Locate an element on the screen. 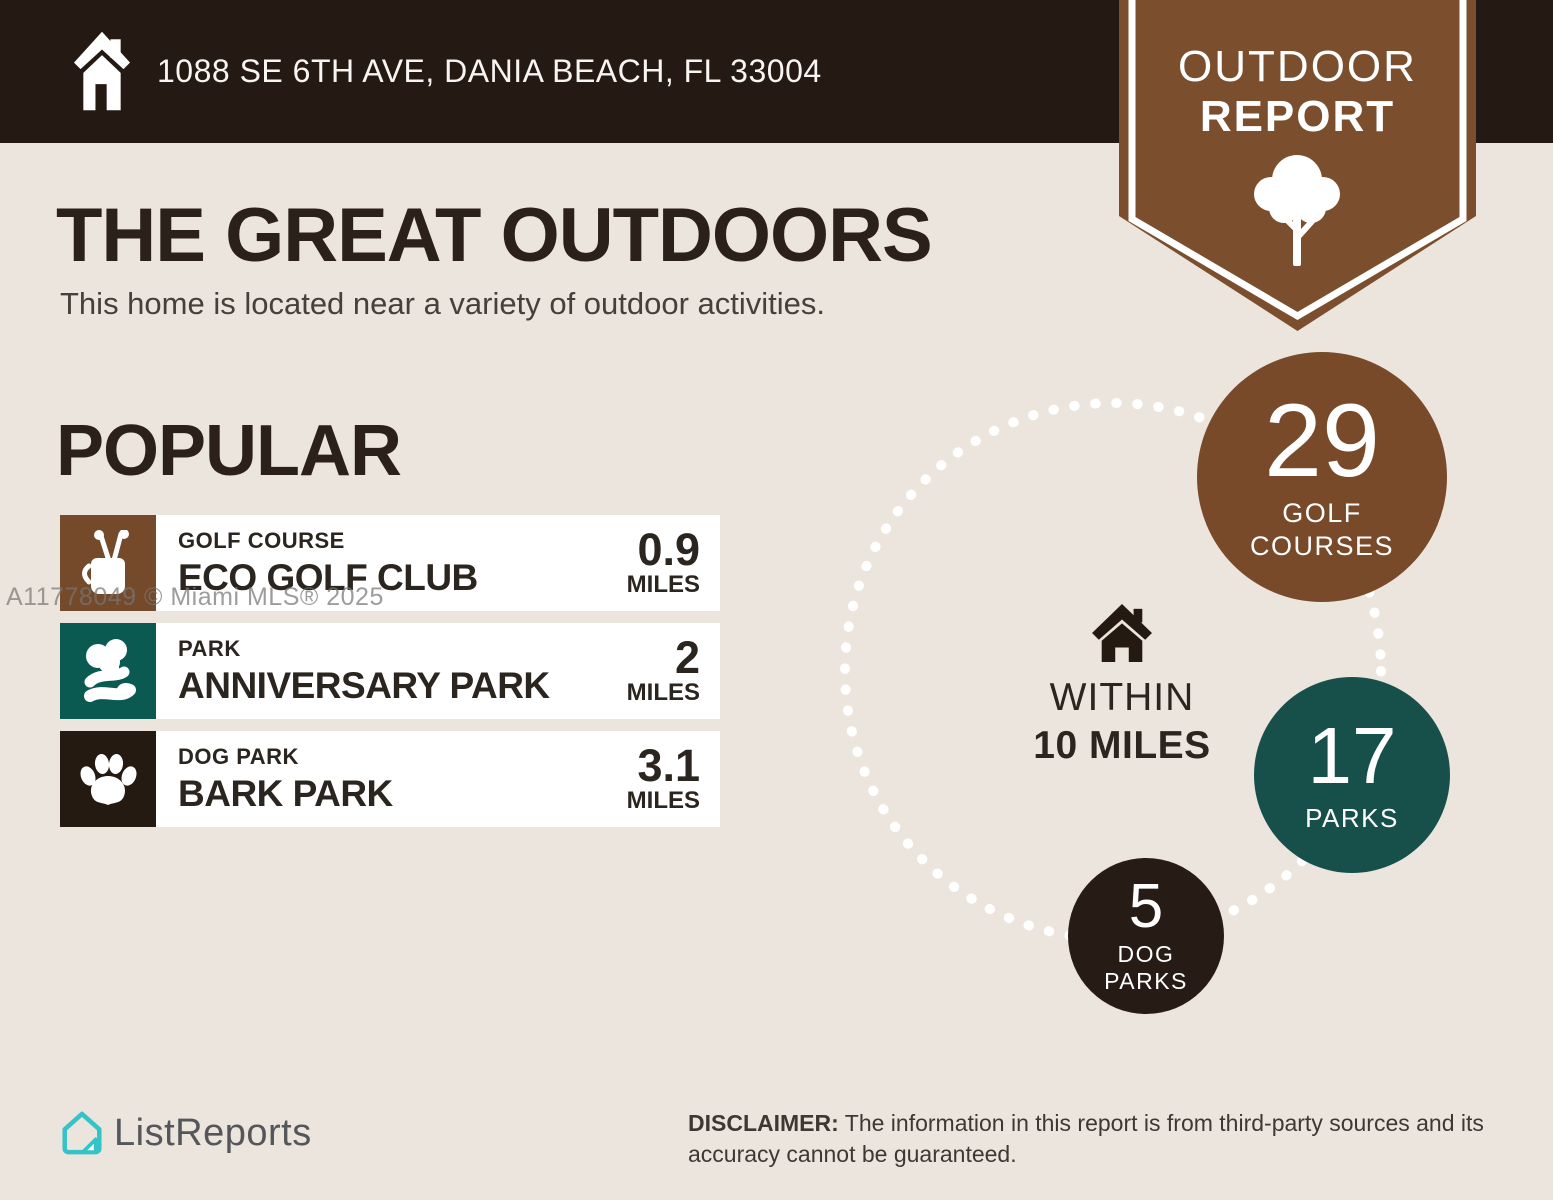 This screenshot has height=1200, width=1553. home-icon is located at coordinates (102, 71).